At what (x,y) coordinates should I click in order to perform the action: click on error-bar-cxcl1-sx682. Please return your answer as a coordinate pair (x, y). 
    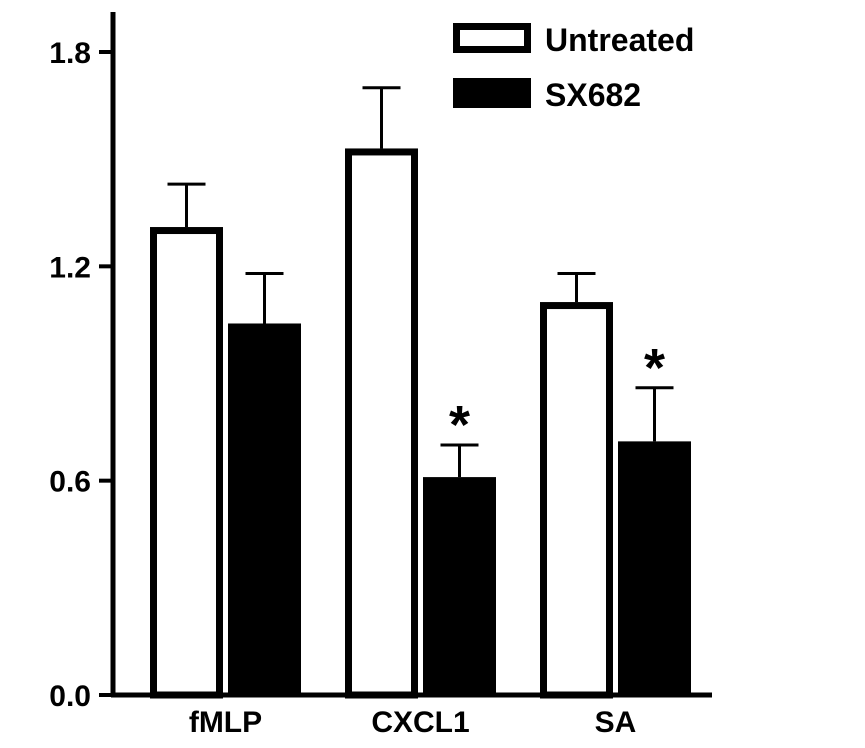
    Looking at the image, I should click on (459, 460).